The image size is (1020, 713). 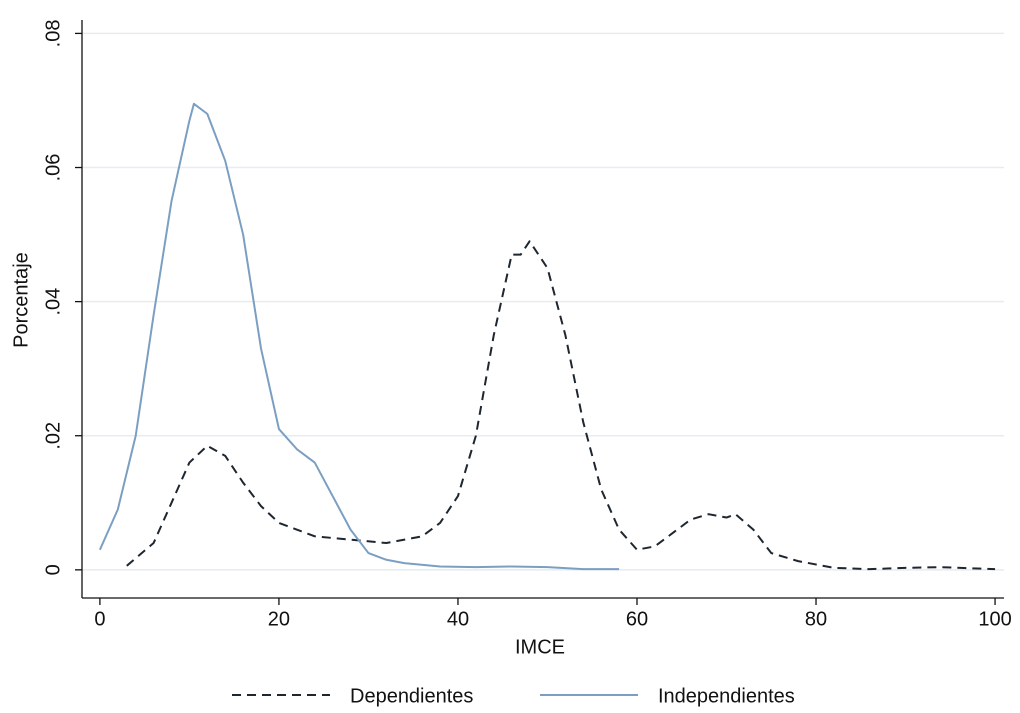 I want to click on y-tick-label: 0, so click(x=53, y=569).